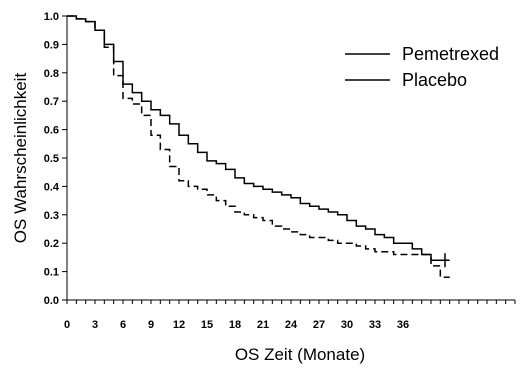 This screenshot has height=372, width=526. I want to click on y-tick-label: 0.4, so click(52, 187).